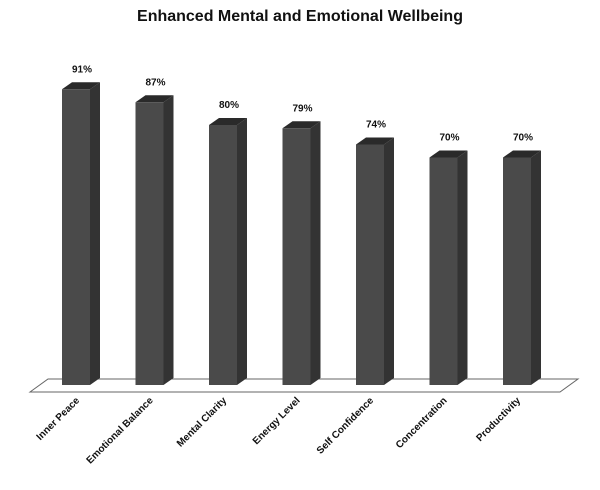 The height and width of the screenshot is (490, 600). What do you see at coordinates (59, 419) in the screenshot?
I see `category-label: Inner Peace` at bounding box center [59, 419].